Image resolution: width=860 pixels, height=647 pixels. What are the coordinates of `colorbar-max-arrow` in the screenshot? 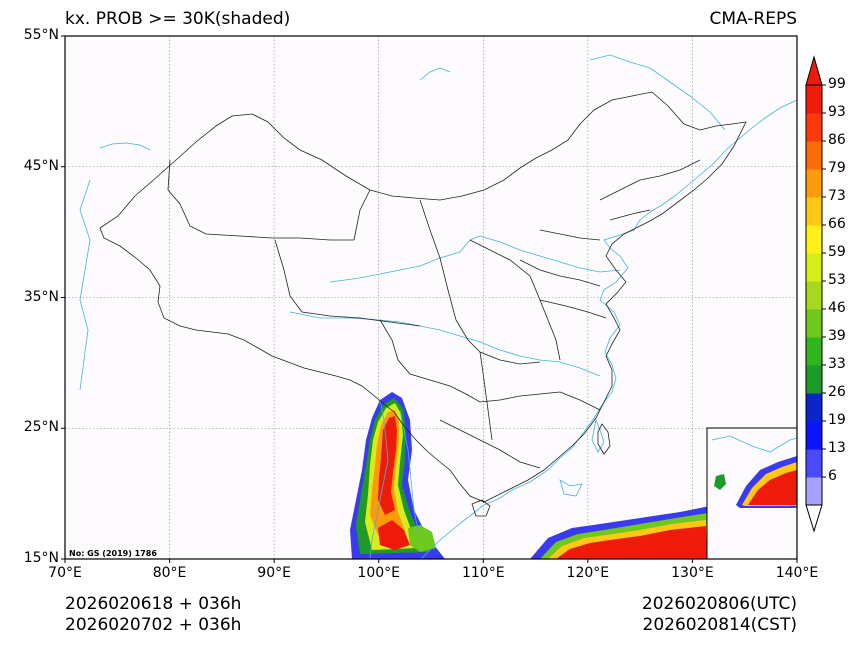 It's located at (814, 70).